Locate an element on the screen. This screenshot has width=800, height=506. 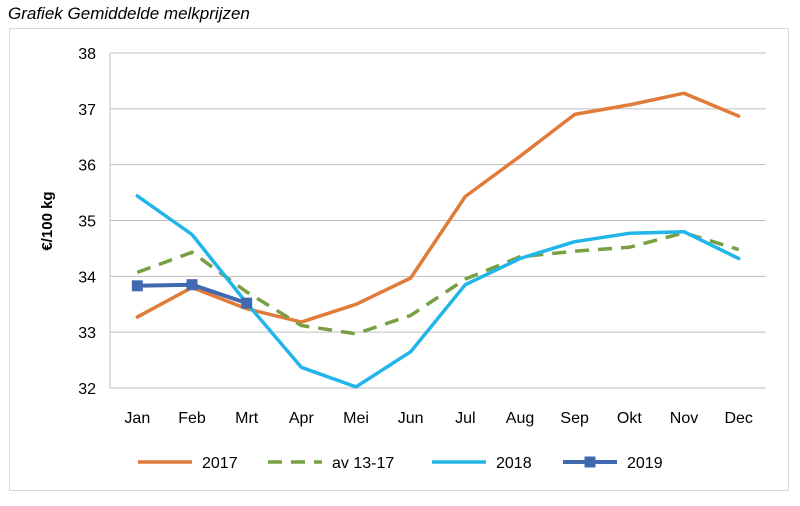
y-tick-label: 37 is located at coordinates (87, 110).